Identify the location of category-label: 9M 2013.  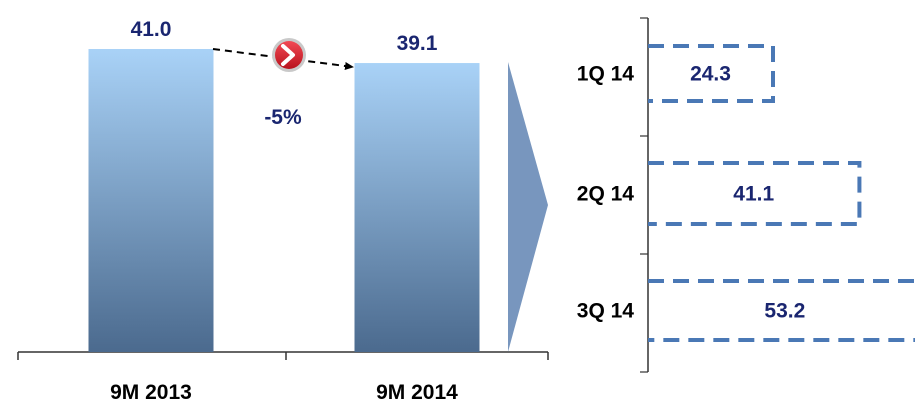
(151, 392).